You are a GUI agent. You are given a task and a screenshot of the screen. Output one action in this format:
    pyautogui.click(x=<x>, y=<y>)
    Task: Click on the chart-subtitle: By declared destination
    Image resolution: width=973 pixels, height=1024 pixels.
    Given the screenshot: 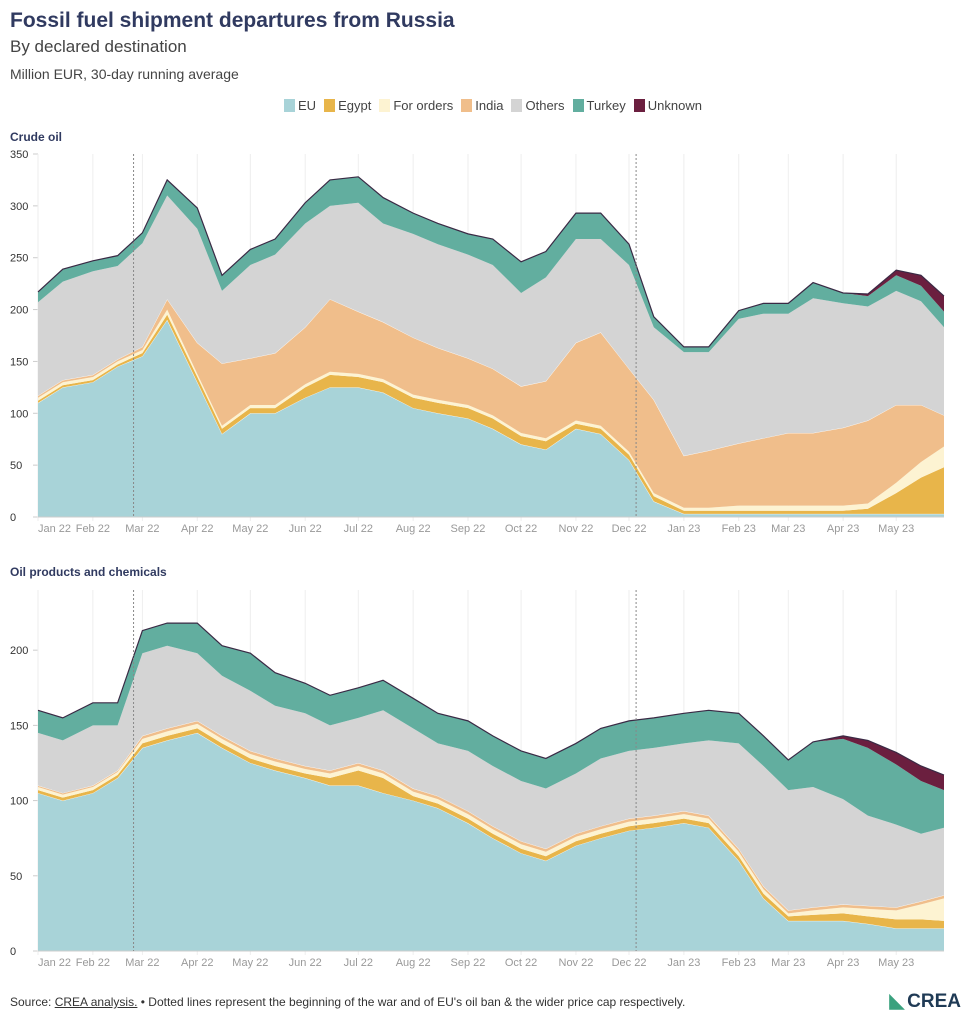 What is the action you would take?
    pyautogui.click(x=98, y=46)
    